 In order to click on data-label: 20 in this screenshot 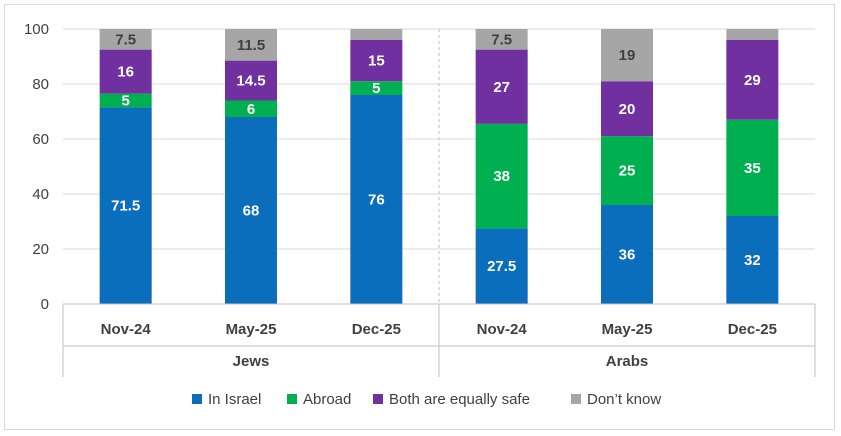, I will do `click(627, 109)`.